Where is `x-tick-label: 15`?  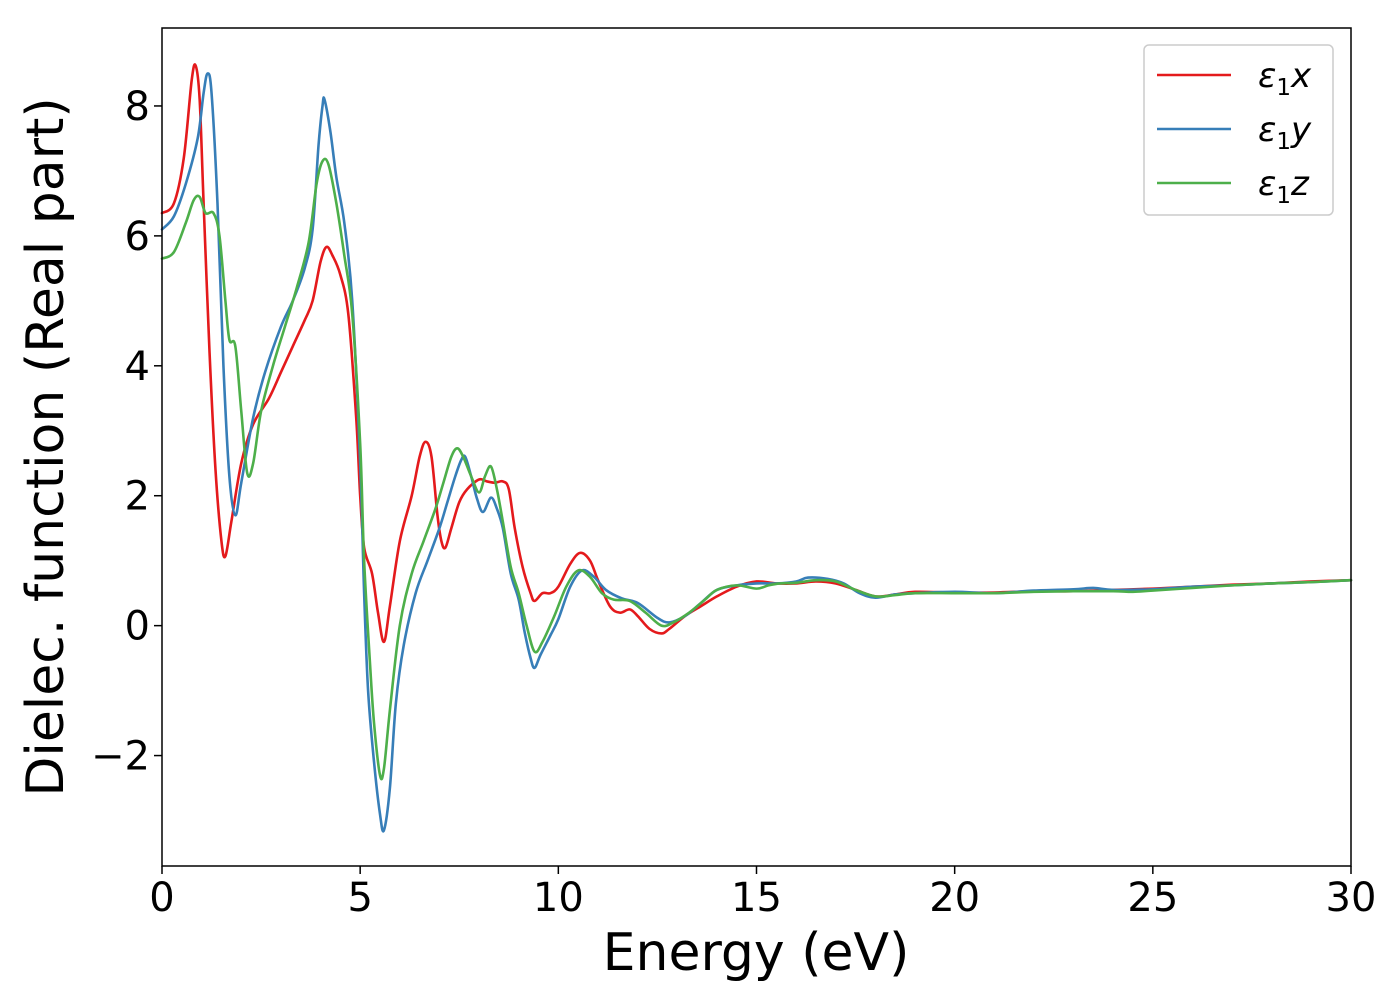
x-tick-label: 15 is located at coordinates (756, 898).